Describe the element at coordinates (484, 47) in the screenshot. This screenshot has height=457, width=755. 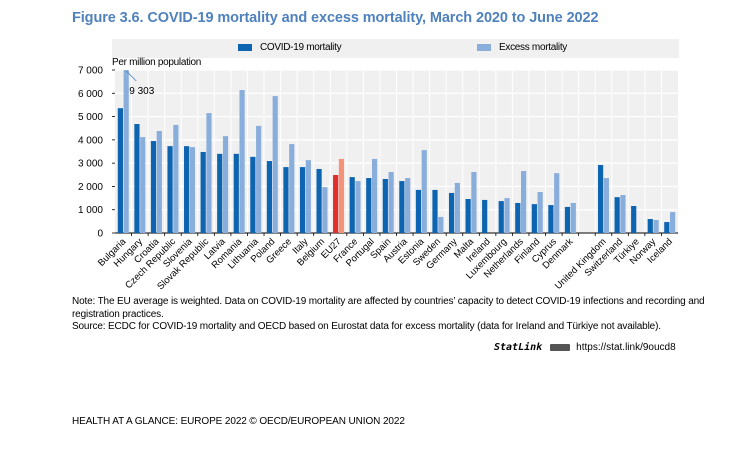
I see `legend-swatch-excess` at that location.